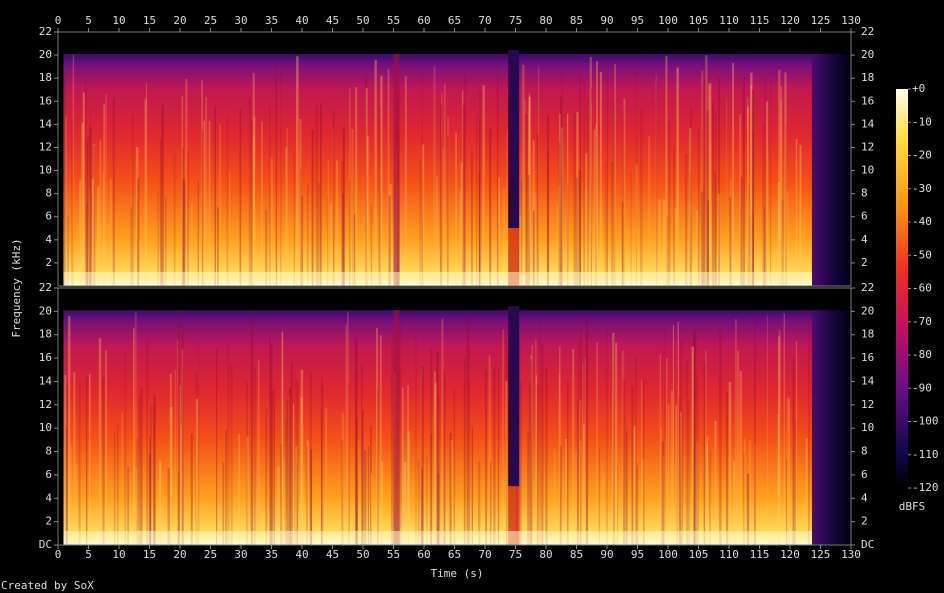  What do you see at coordinates (118, 554) in the screenshot?
I see `x-tick-label: 10` at bounding box center [118, 554].